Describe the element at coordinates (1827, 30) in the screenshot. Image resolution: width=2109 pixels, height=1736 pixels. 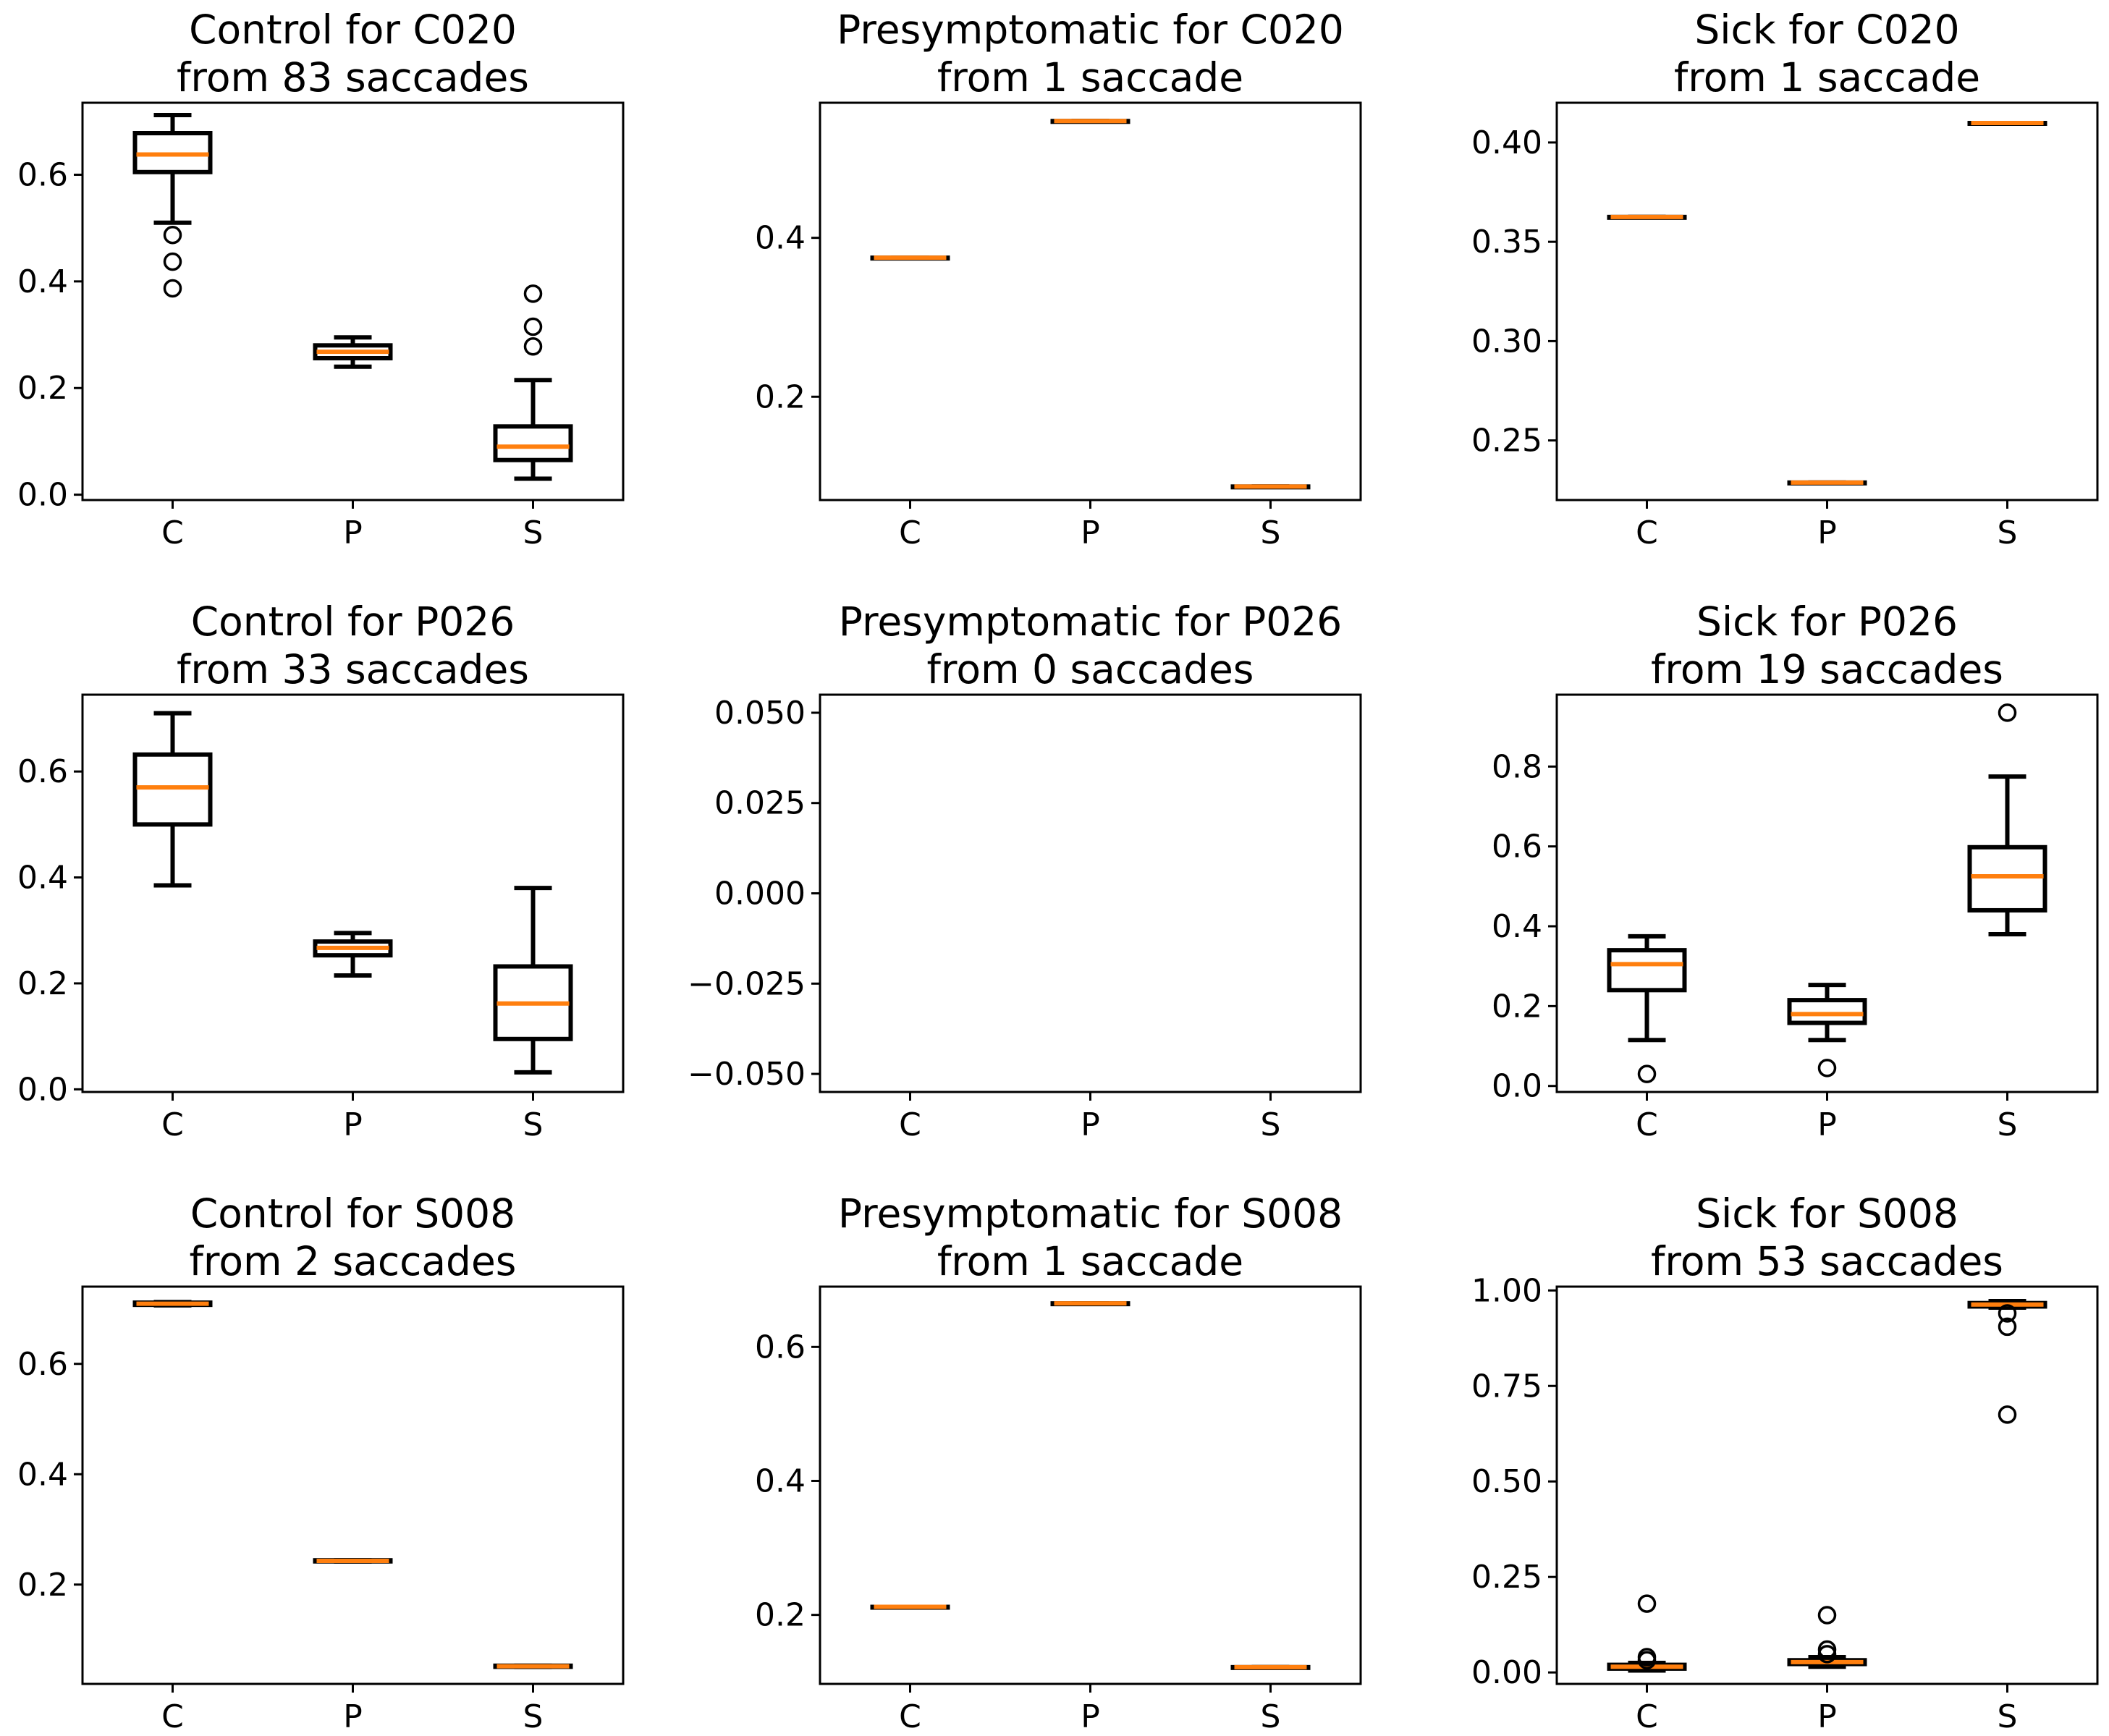
I see `panel-title: Sick for C020` at that location.